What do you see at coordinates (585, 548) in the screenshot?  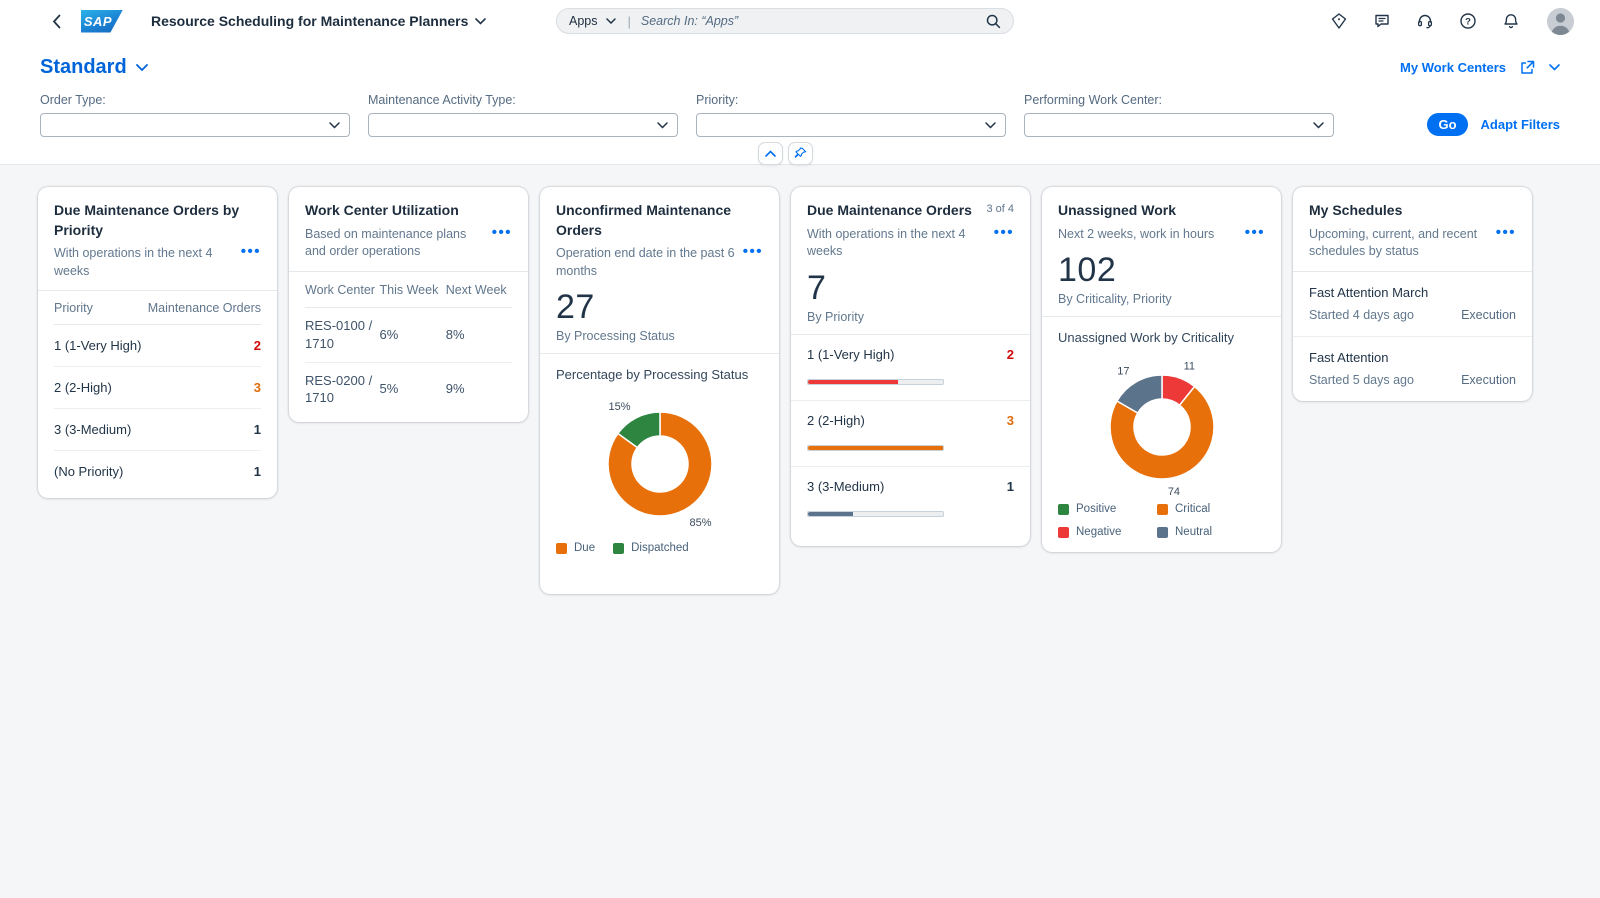 I see `legend-label: Due` at bounding box center [585, 548].